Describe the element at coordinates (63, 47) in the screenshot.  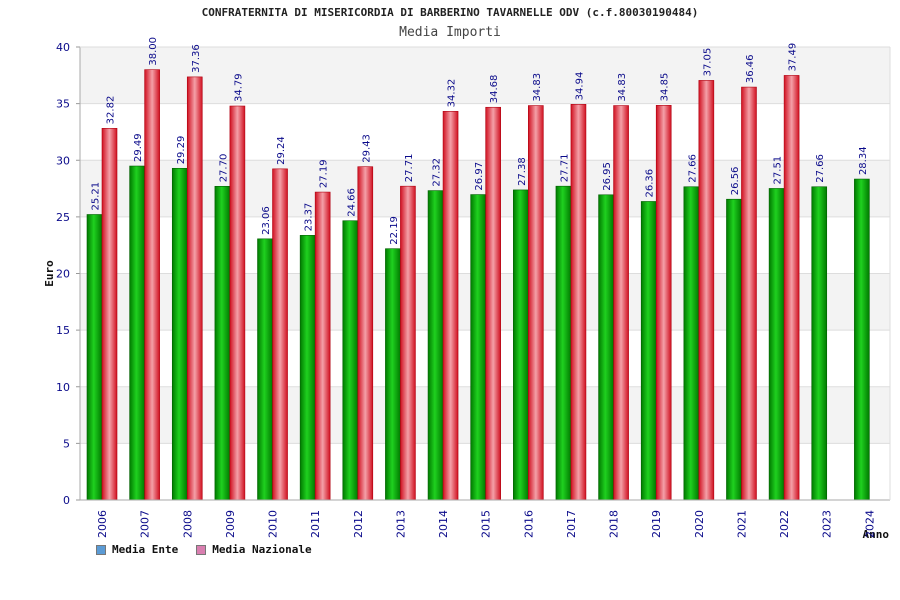
I see `y-tick-label: 40` at that location.